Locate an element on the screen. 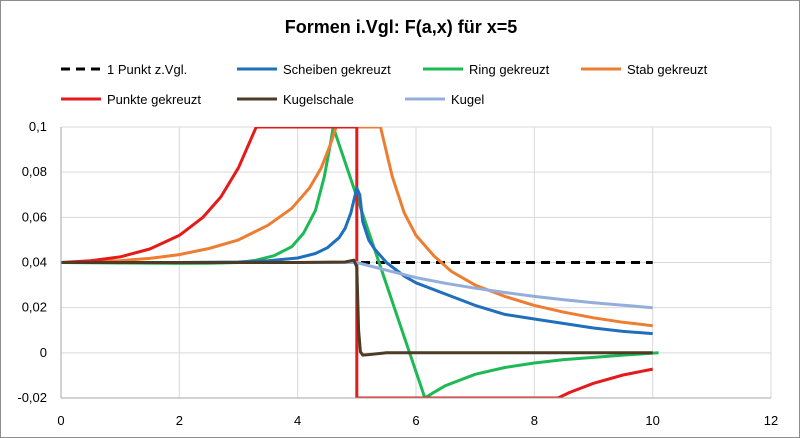  y-tick-label: 0,02 is located at coordinates (34, 307).